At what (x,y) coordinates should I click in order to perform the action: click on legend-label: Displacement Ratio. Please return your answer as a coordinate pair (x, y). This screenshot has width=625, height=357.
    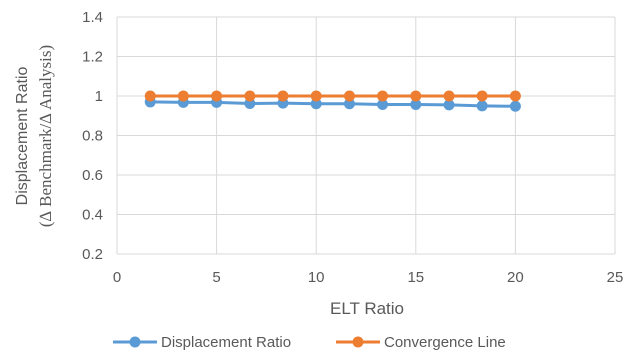
    Looking at the image, I should click on (226, 342).